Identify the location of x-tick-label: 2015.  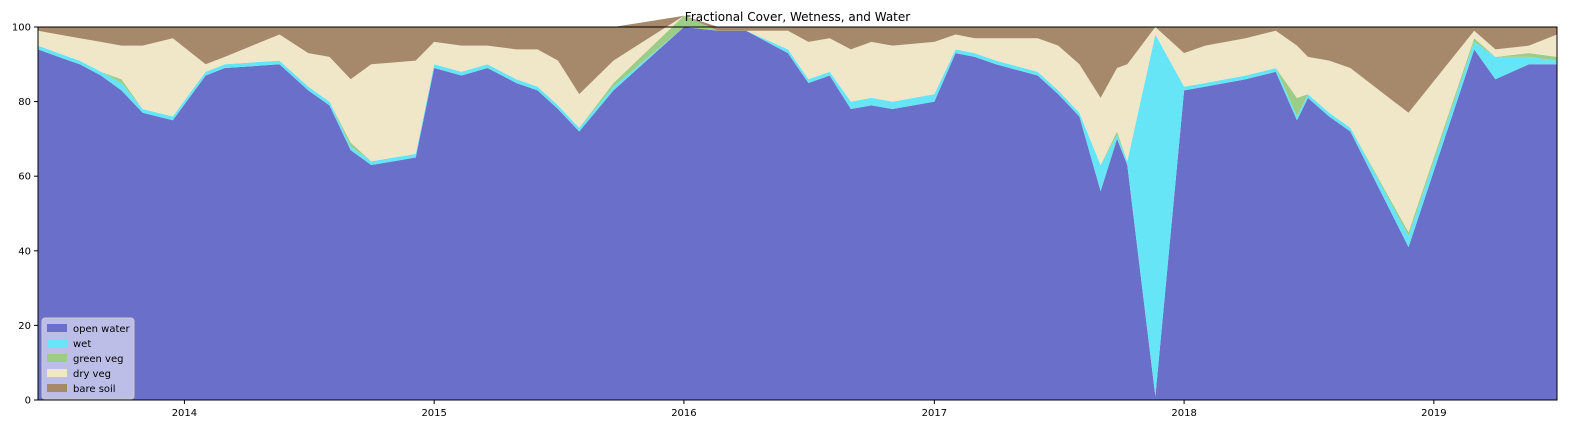
(433, 413).